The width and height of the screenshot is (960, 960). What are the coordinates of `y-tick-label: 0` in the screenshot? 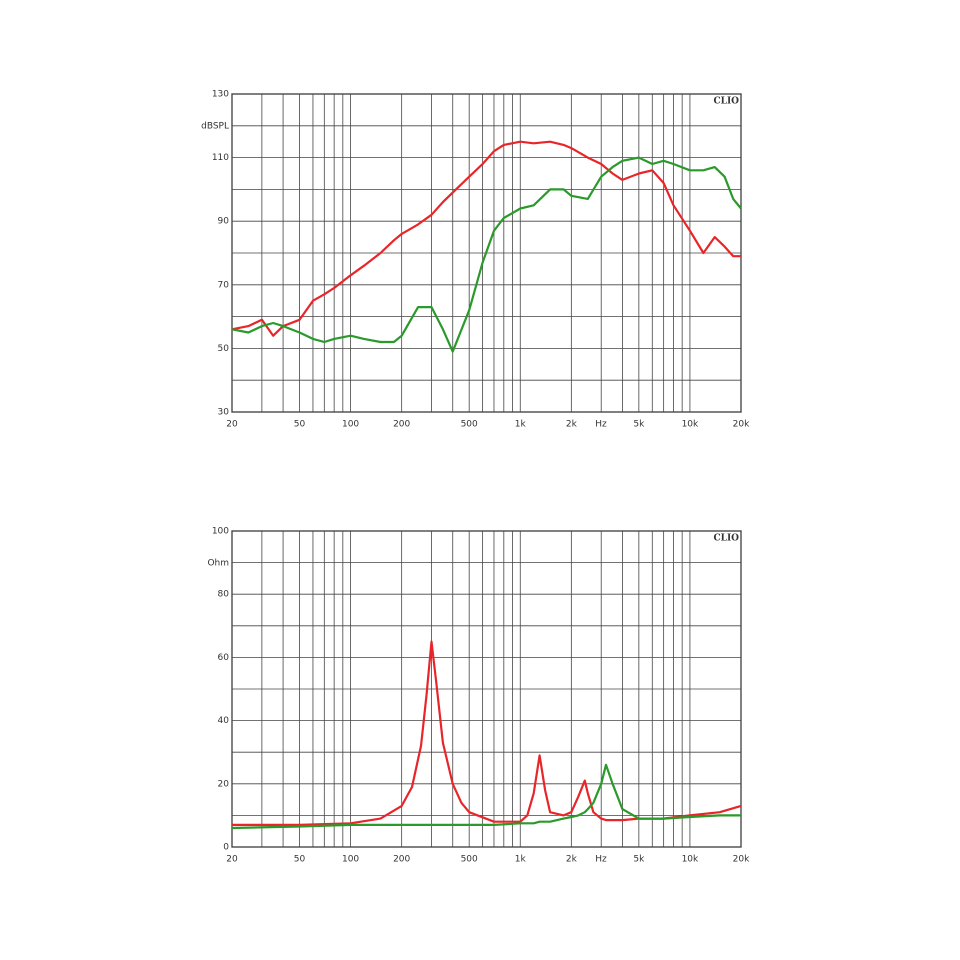 It's located at (226, 848).